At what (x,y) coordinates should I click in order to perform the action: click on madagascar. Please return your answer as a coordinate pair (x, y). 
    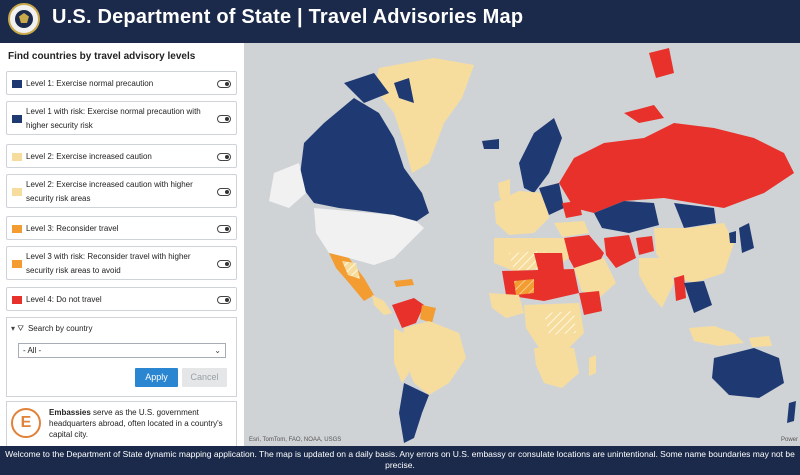
    Looking at the image, I should click on (592, 365).